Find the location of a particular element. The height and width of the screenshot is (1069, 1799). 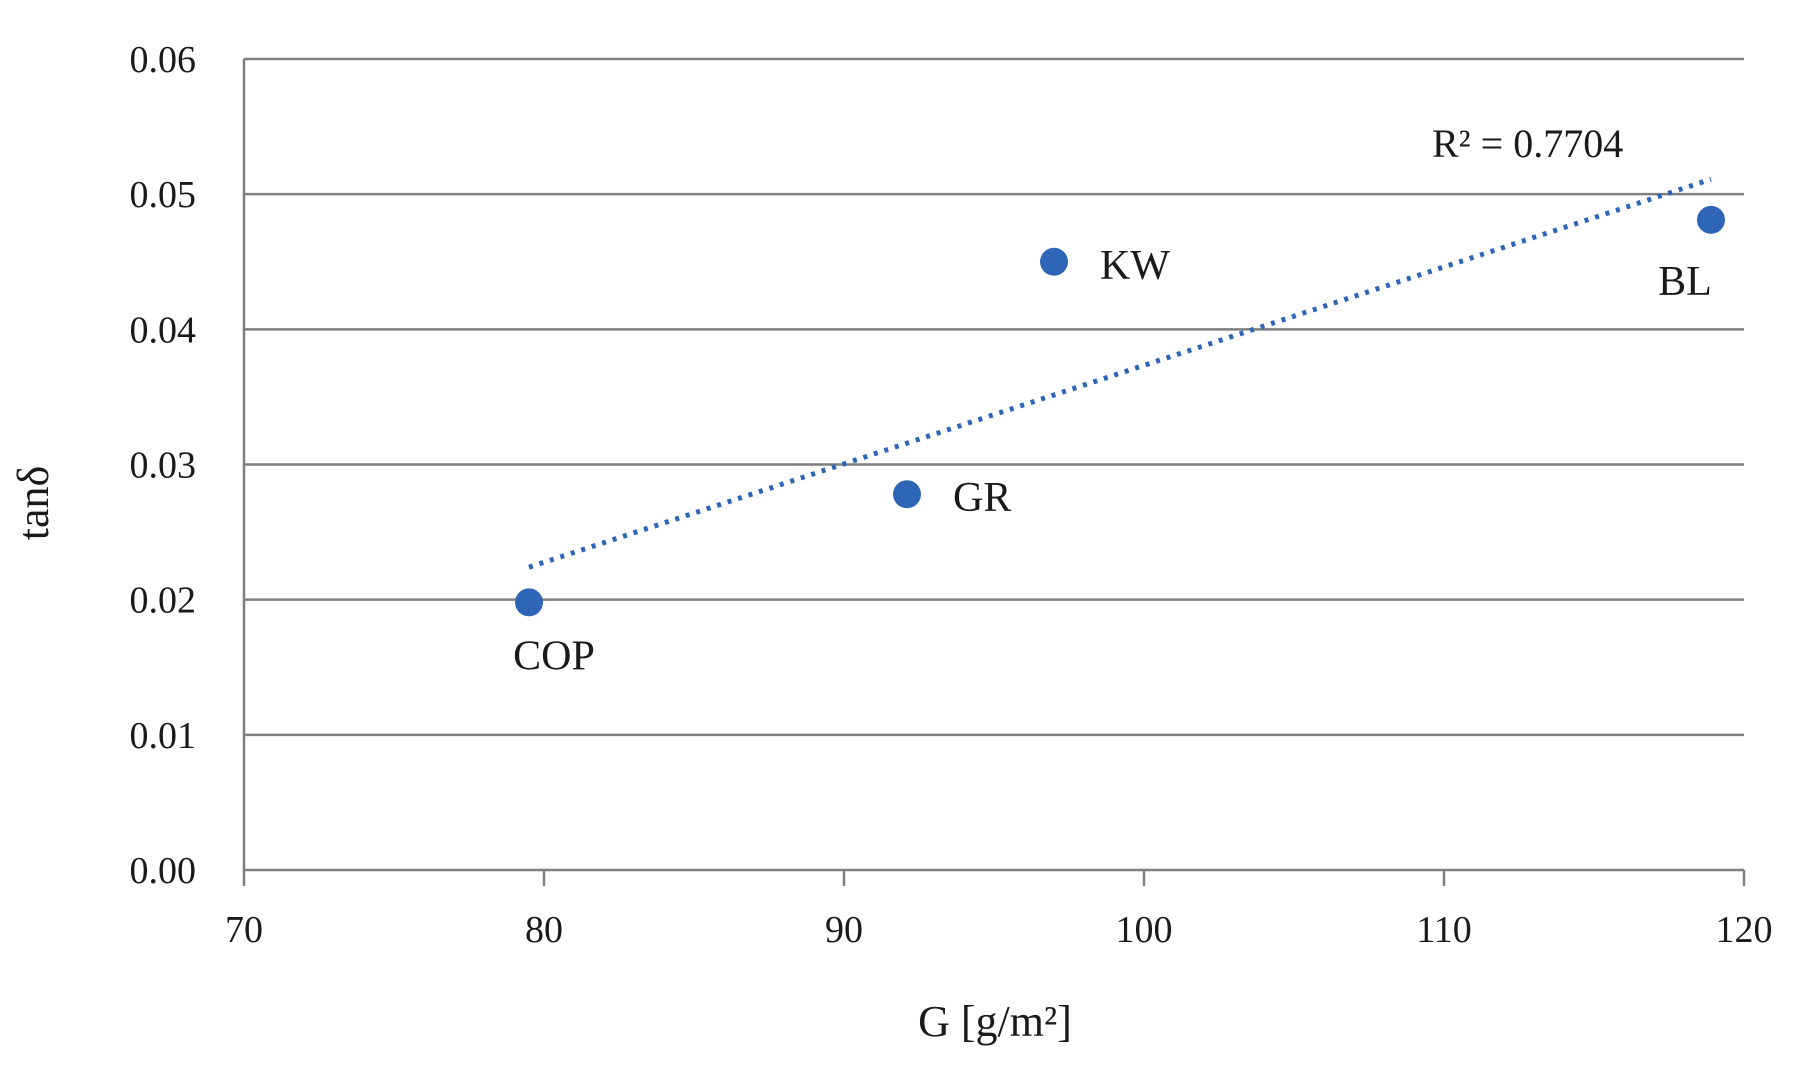

point-label-kw: KW is located at coordinates (1135, 266).